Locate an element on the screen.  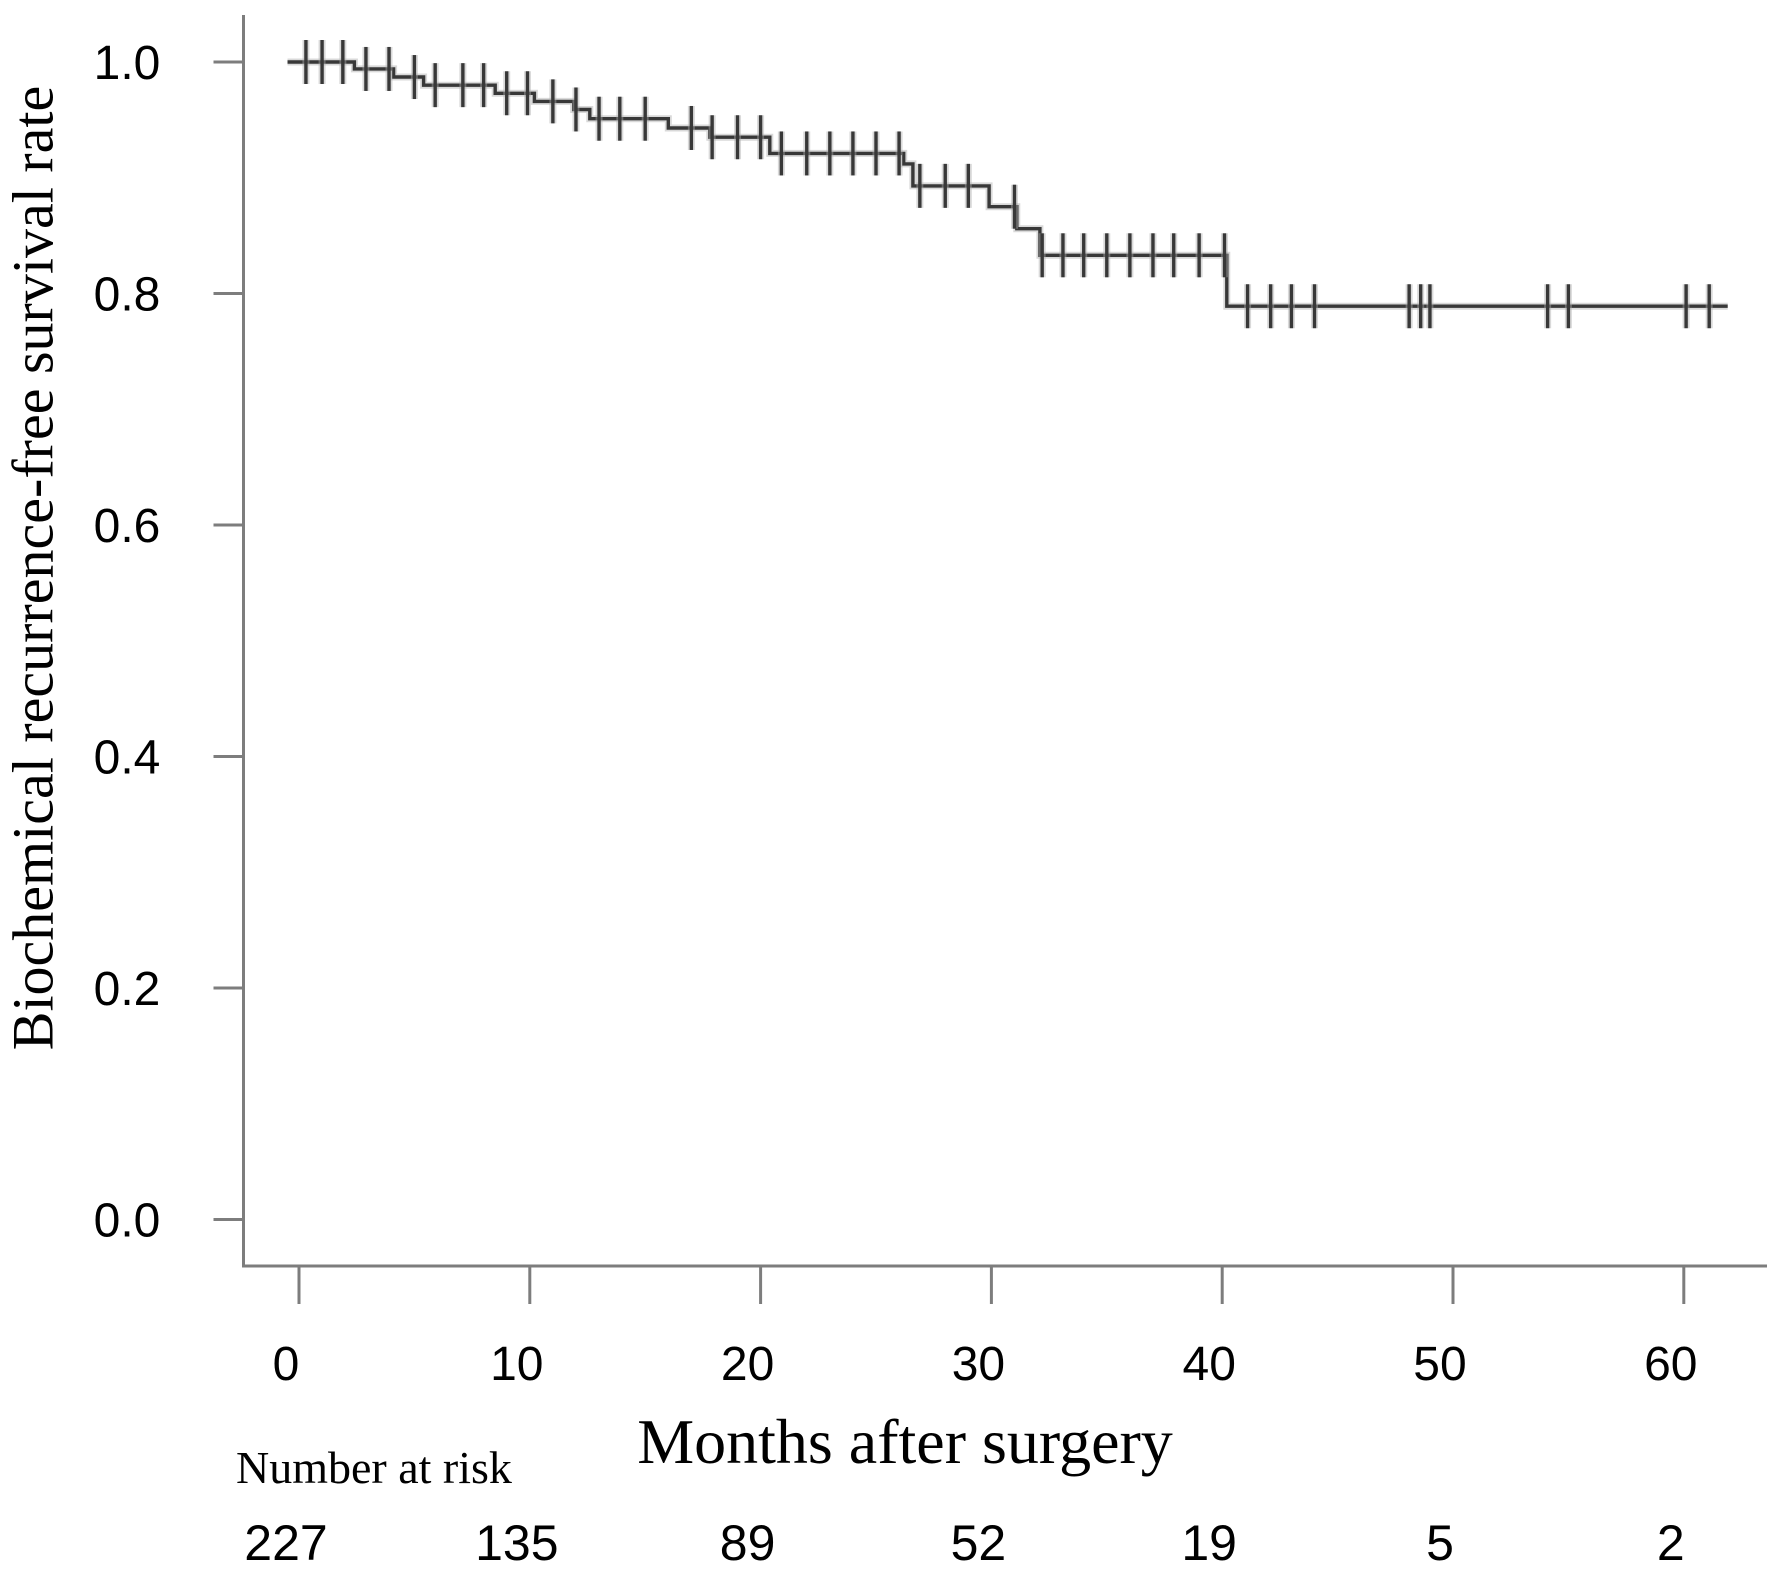
number-at-risk-value: 135 is located at coordinates (516, 1543).